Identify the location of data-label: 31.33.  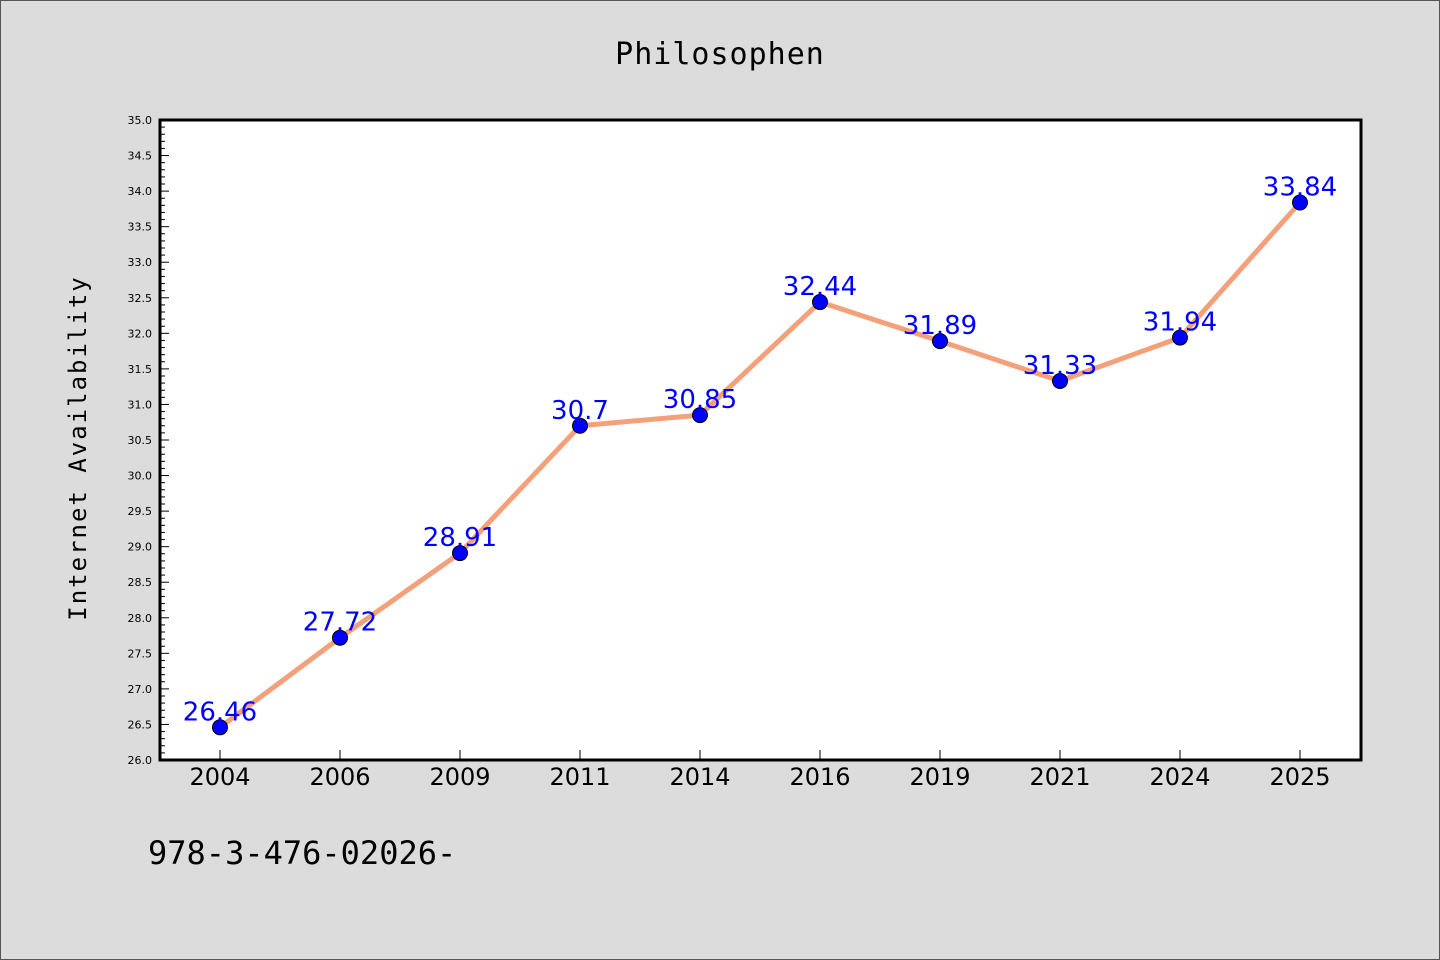
(1060, 366).